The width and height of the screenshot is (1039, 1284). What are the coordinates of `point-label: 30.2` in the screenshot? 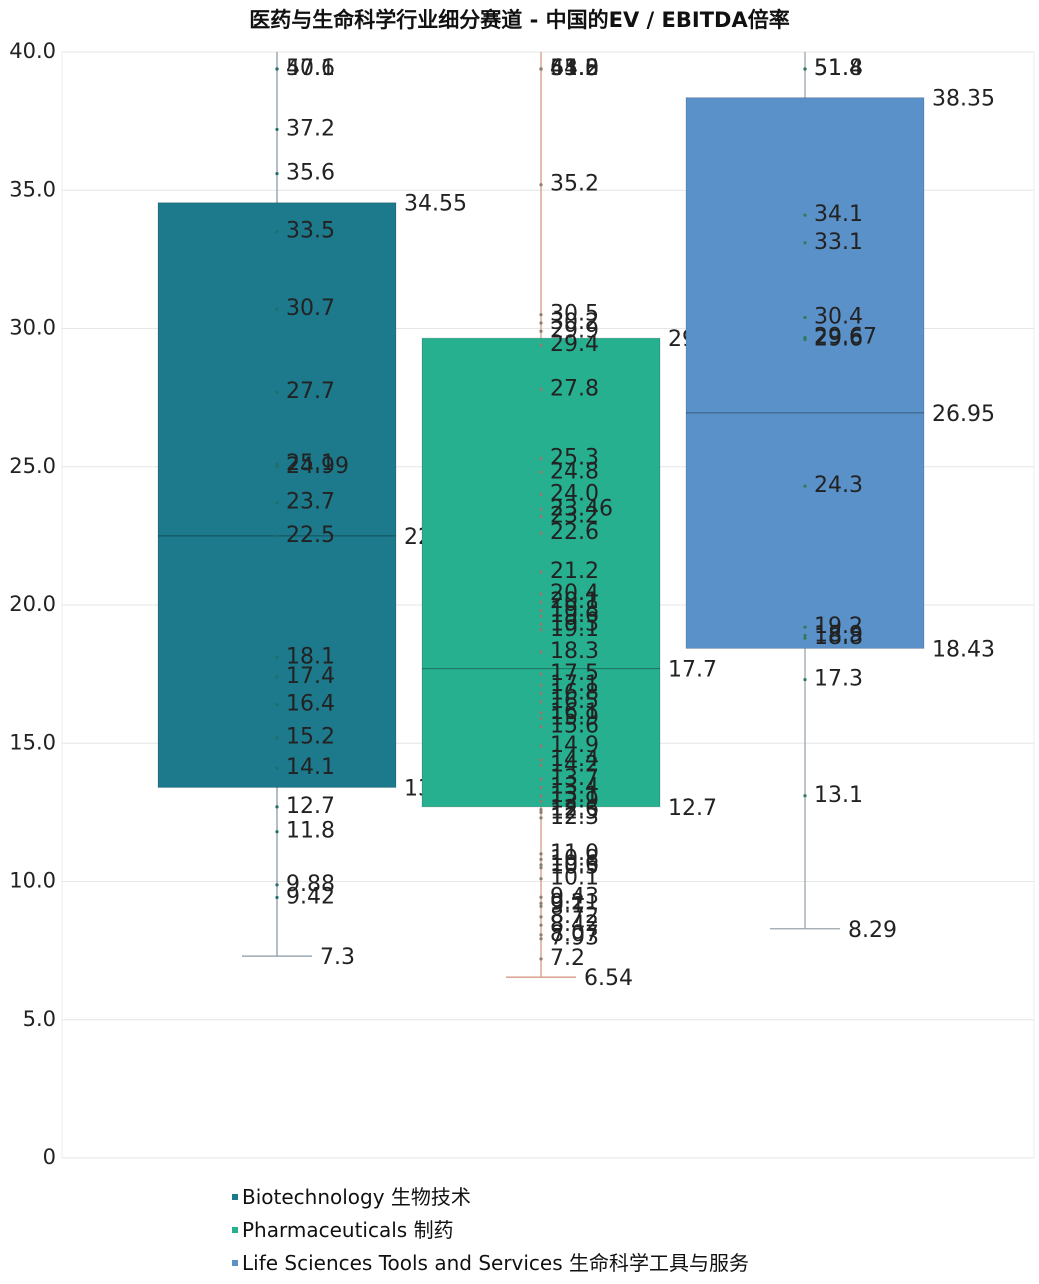 It's located at (574, 322).